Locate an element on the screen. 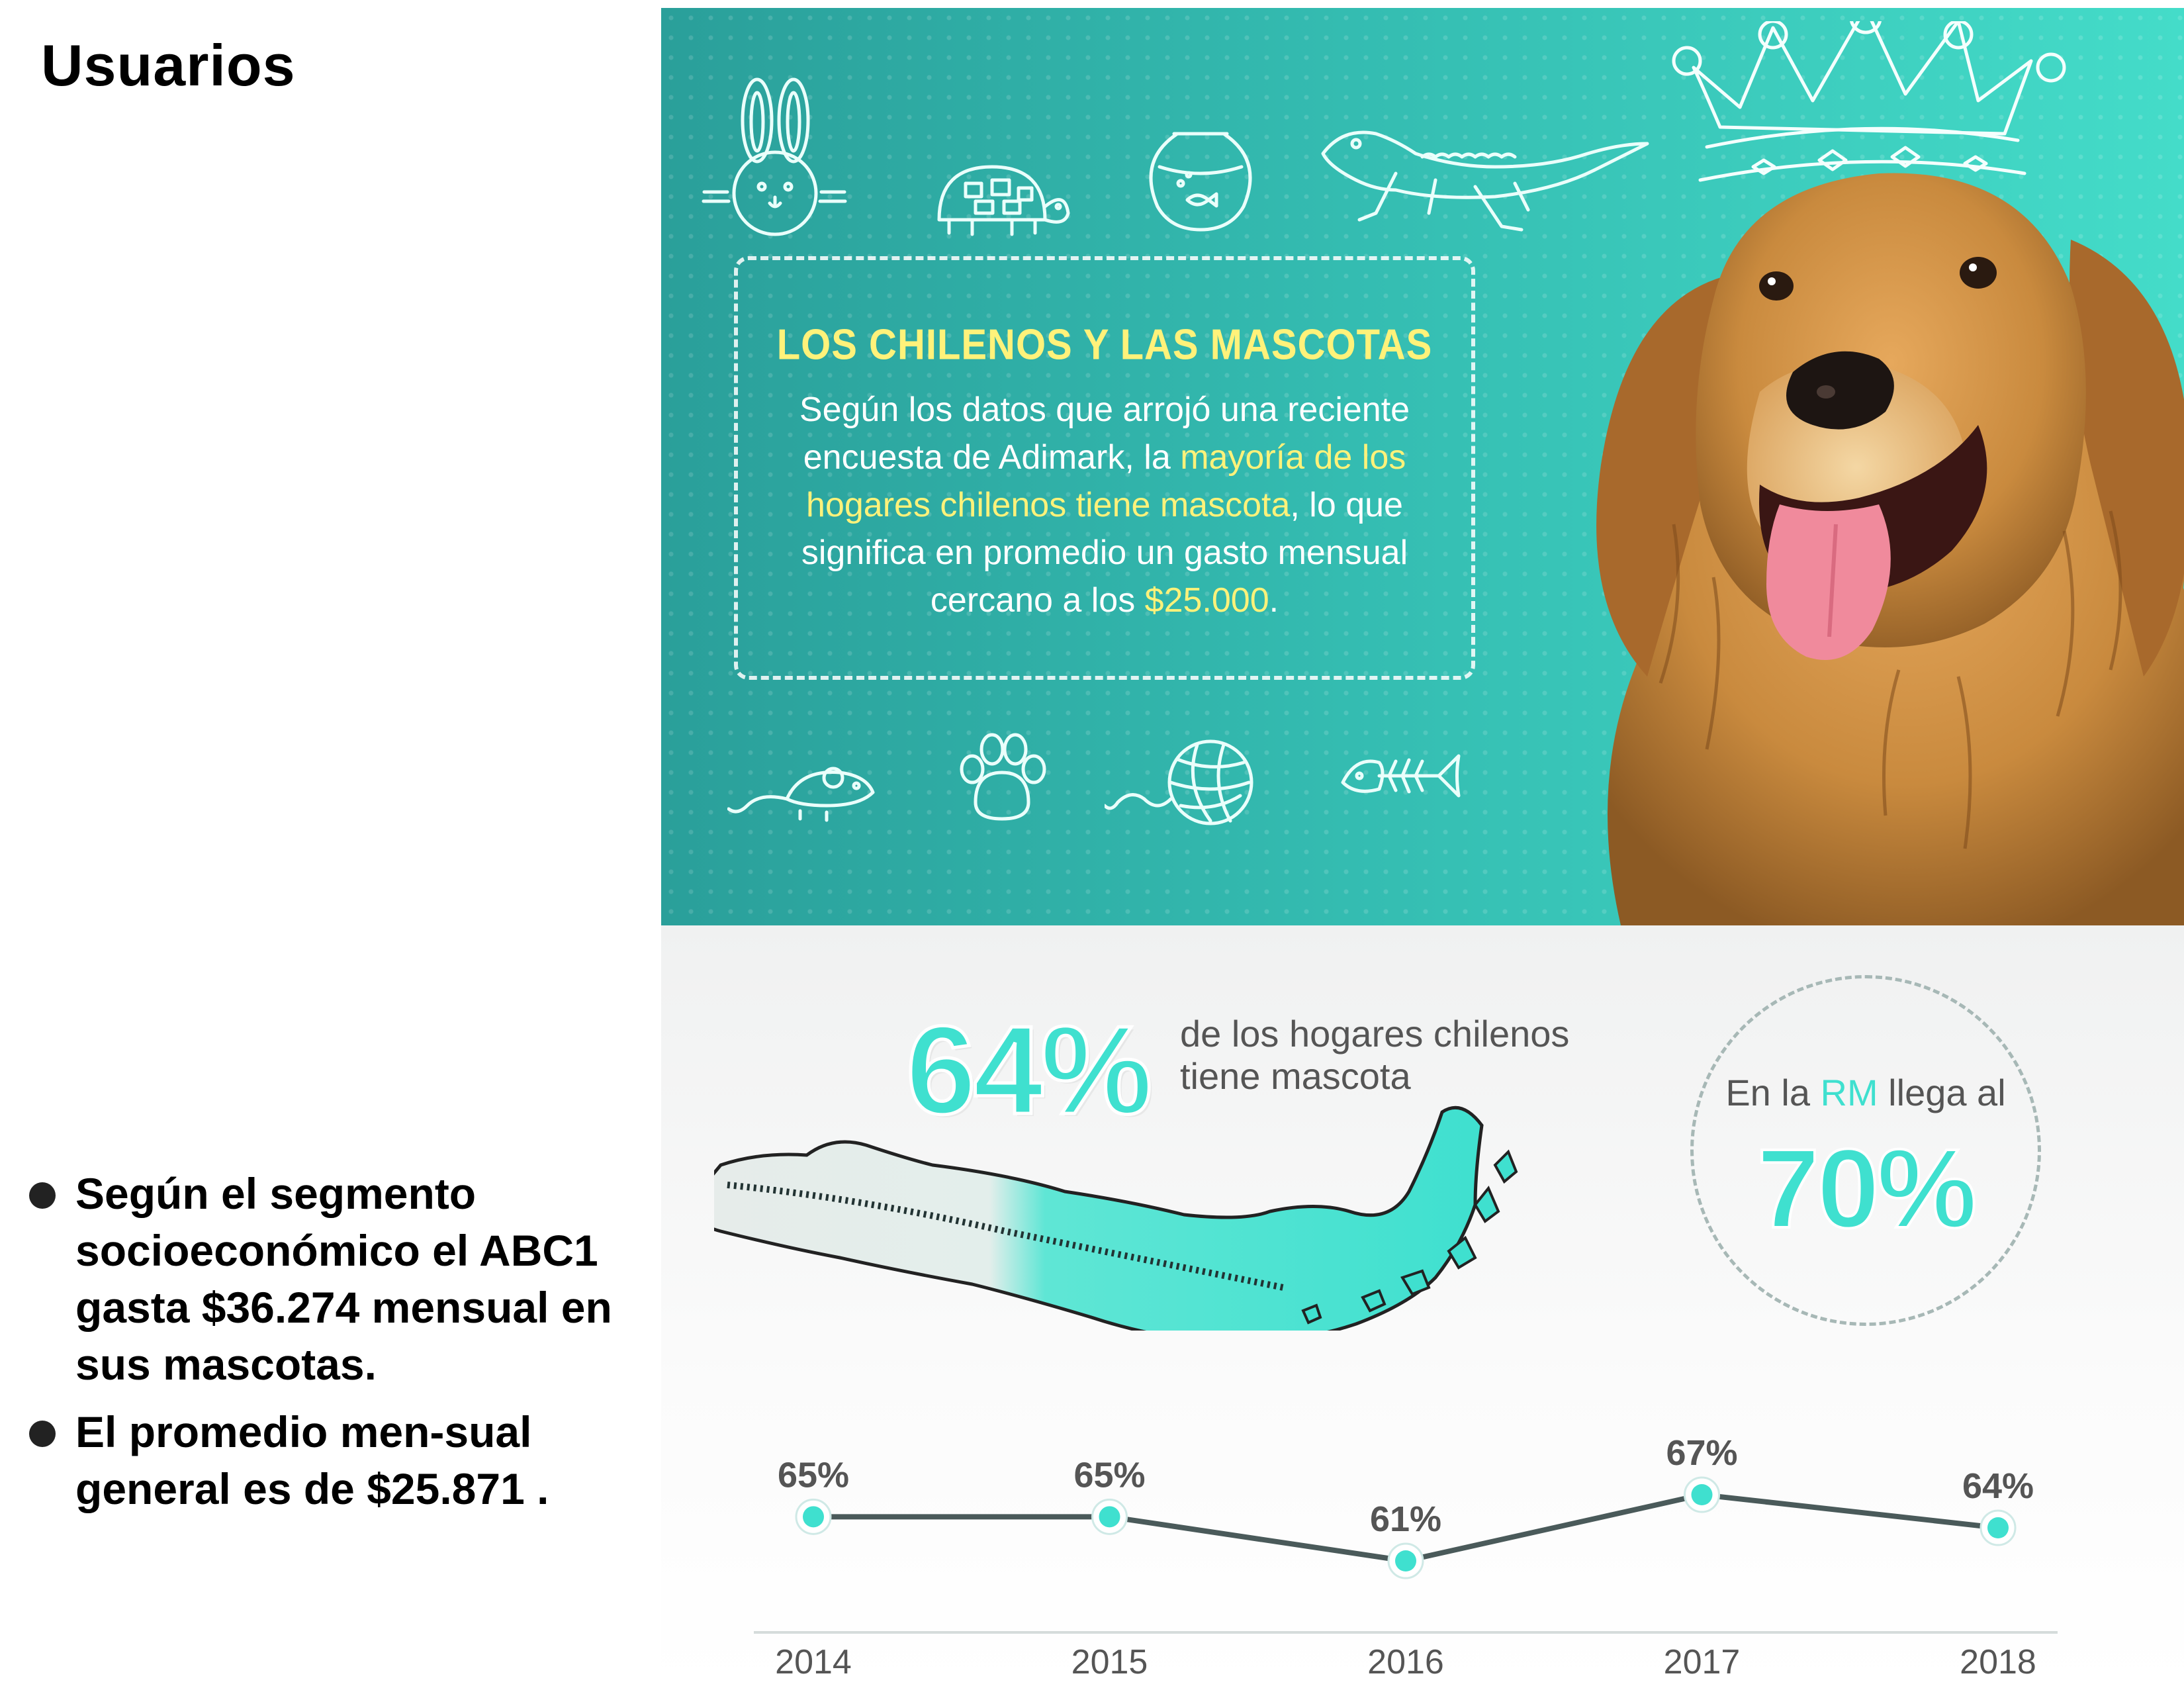  rm-prefix: En la is located at coordinates (1773, 1092).